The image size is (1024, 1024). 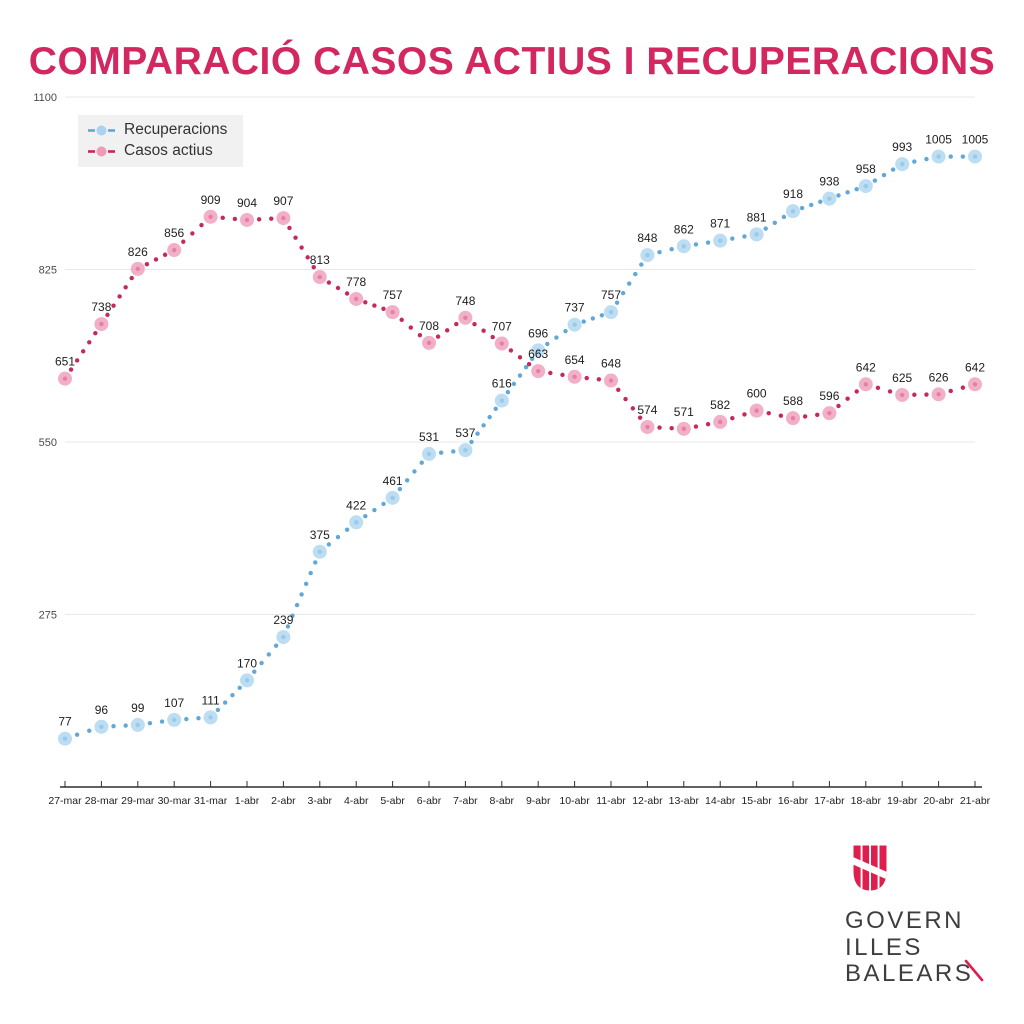 What do you see at coordinates (574, 801) in the screenshot?
I see `x-axis-tick-label: 10-abr` at bounding box center [574, 801].